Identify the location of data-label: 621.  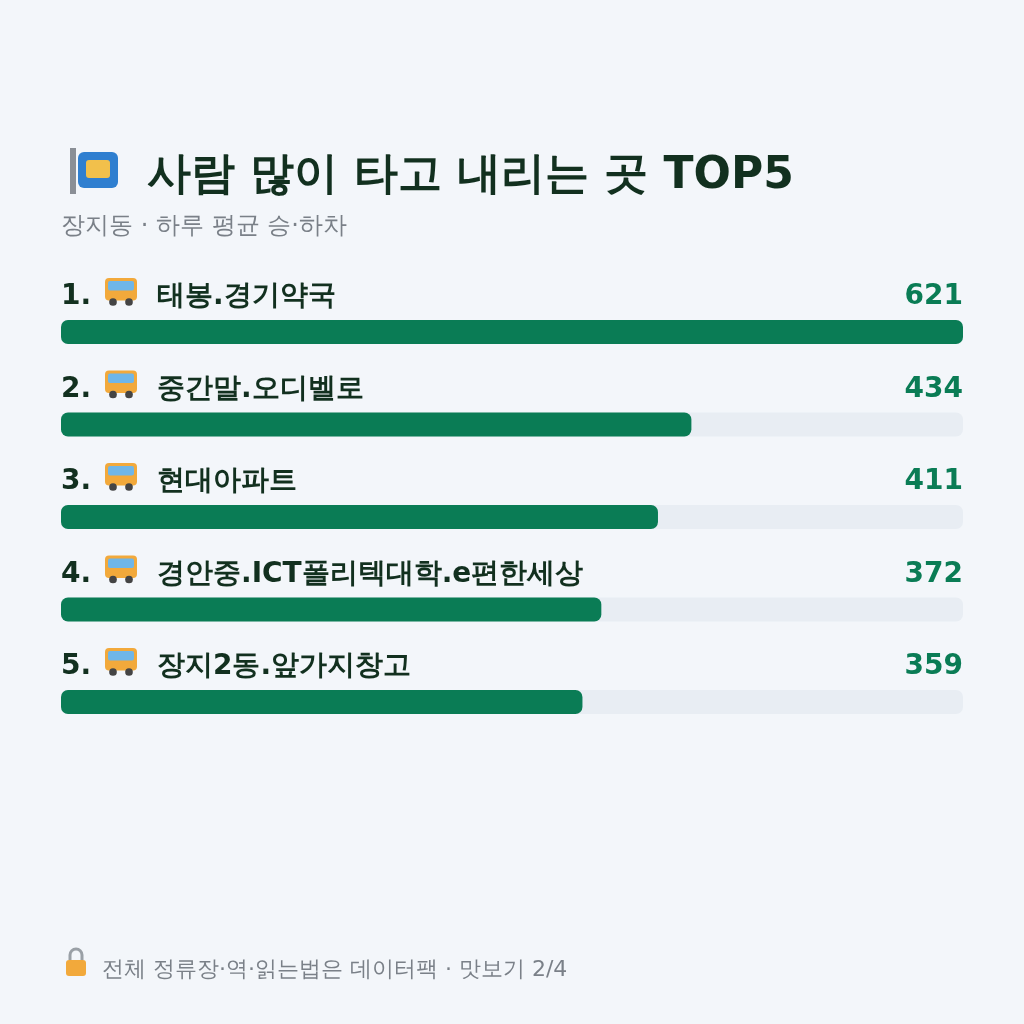
(933, 294).